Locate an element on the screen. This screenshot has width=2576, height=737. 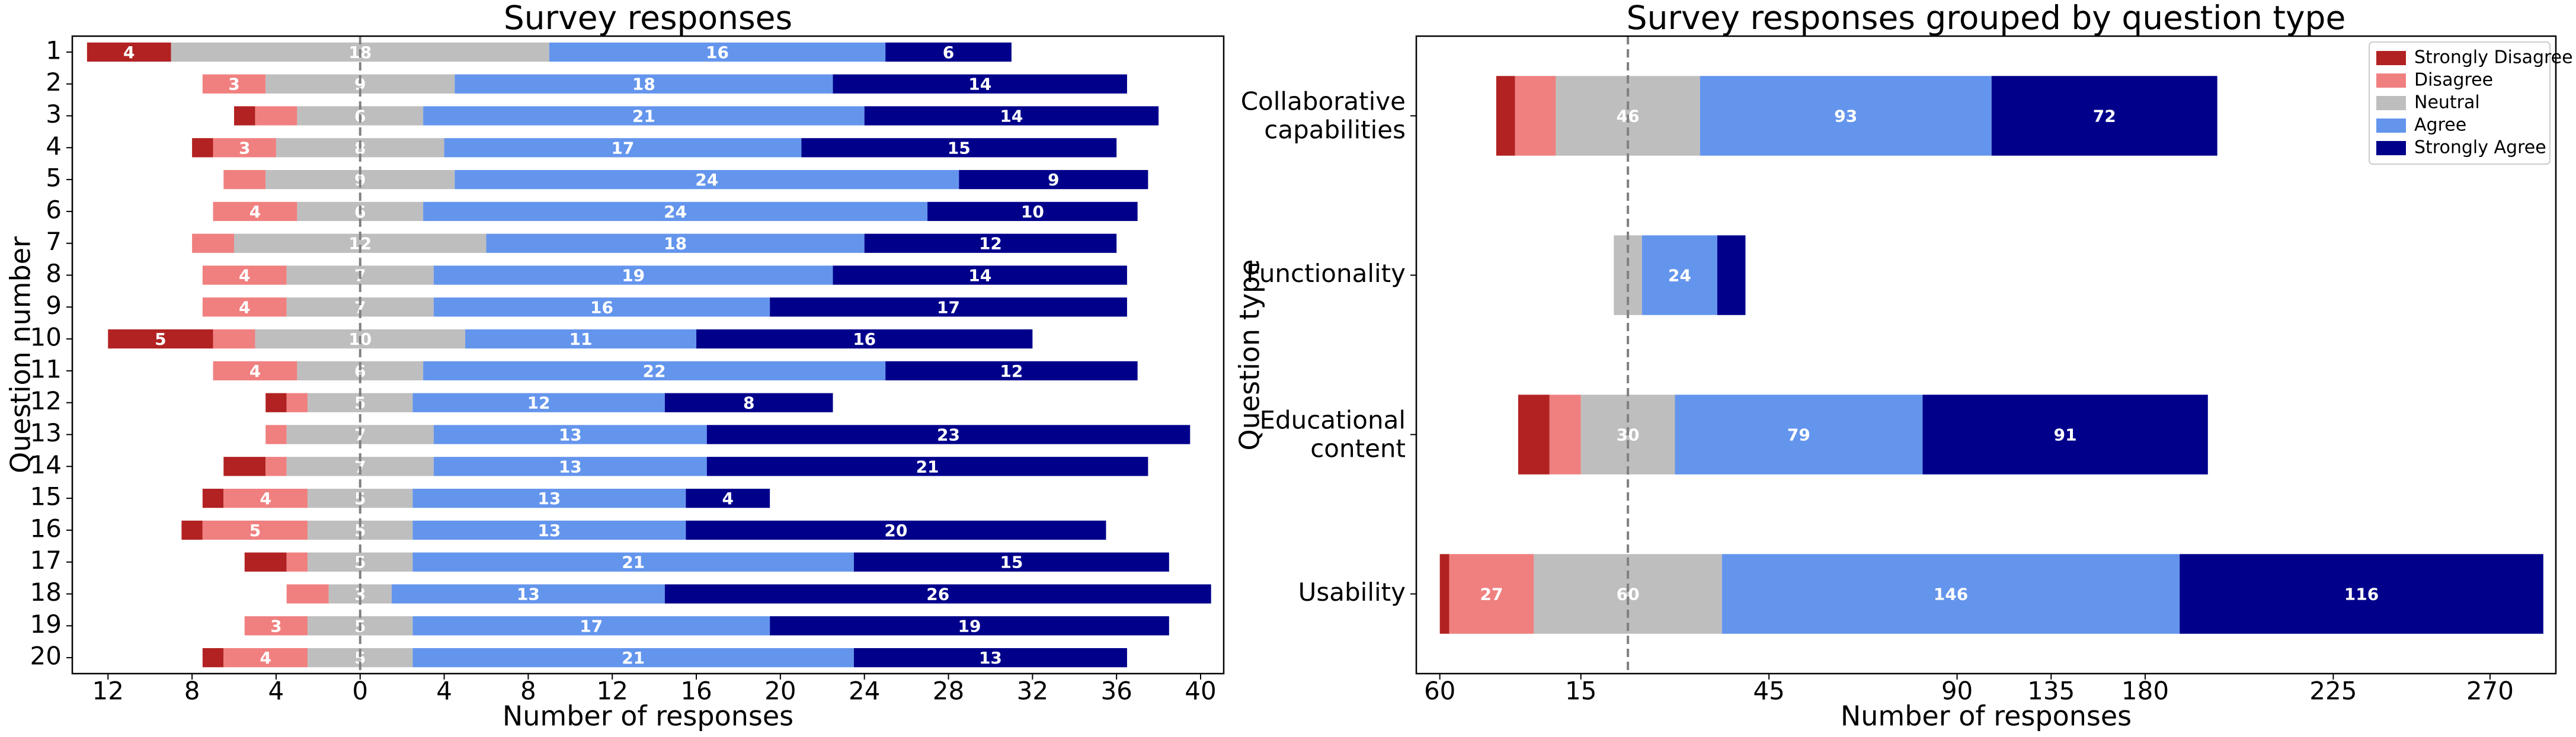
bar-label: 24 is located at coordinates (675, 212).